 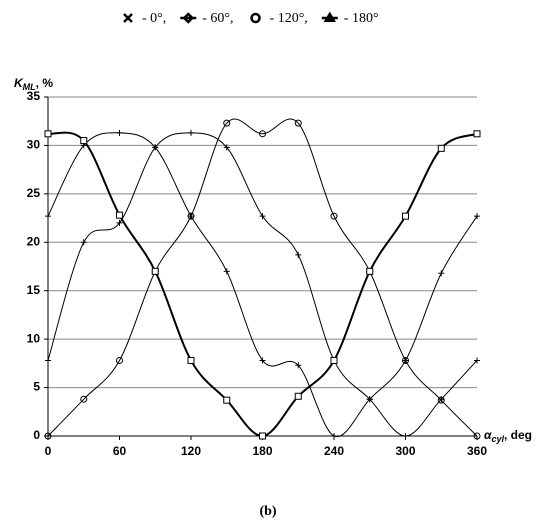 I want to click on x-tick-label: 240, so click(x=334, y=451).